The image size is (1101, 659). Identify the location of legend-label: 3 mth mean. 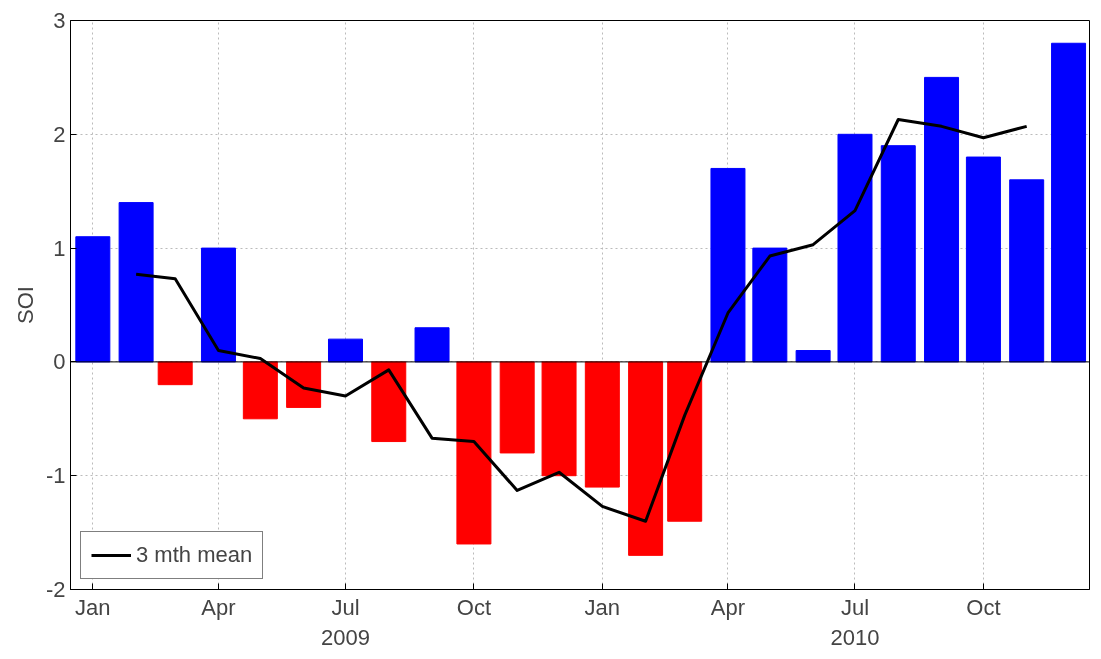
(194, 555).